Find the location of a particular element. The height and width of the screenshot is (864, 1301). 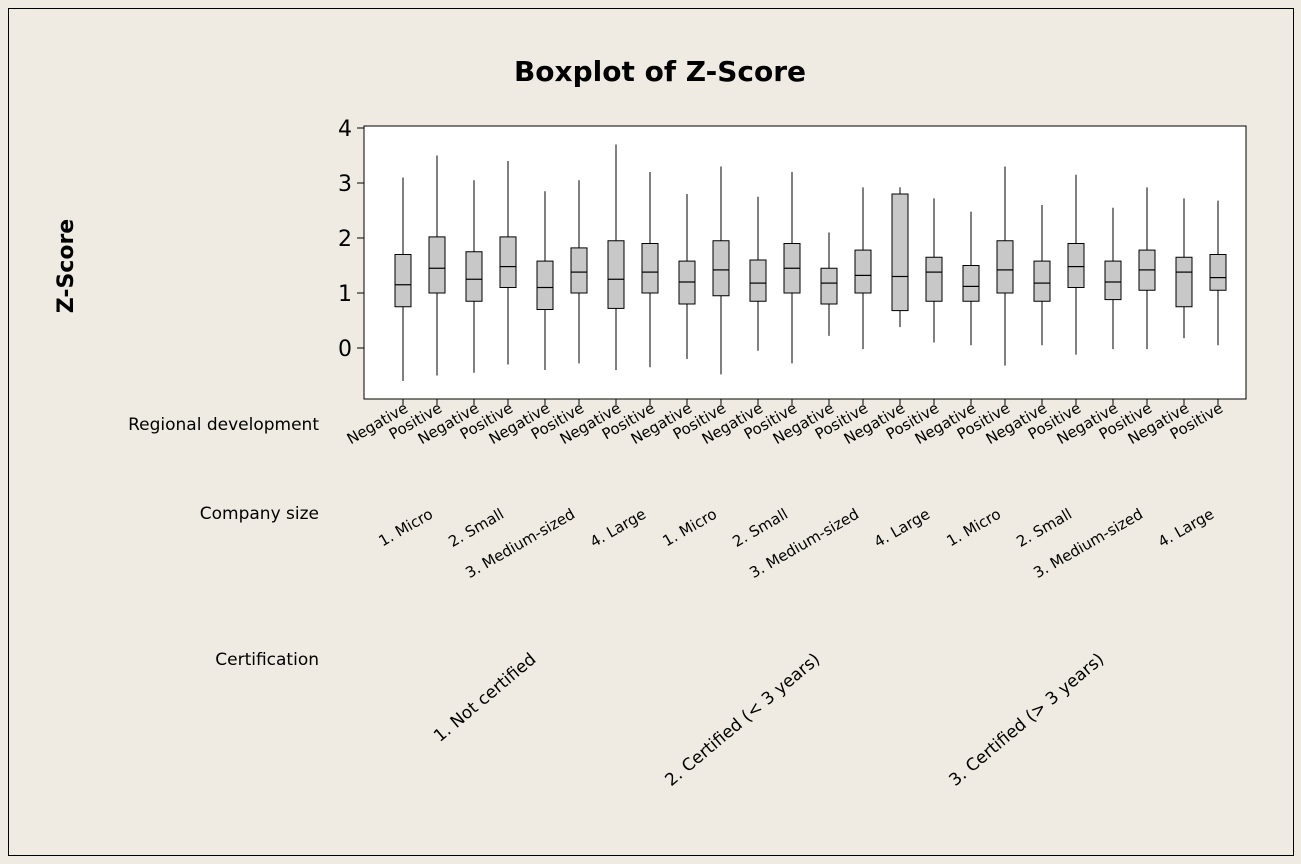

box-20-box is located at coordinates (1076, 265).